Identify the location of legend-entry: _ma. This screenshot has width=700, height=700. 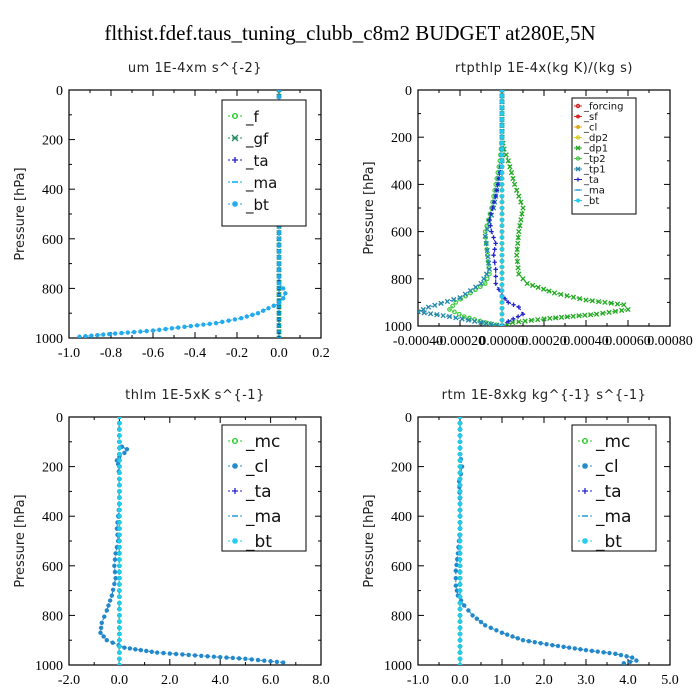
(589, 191).